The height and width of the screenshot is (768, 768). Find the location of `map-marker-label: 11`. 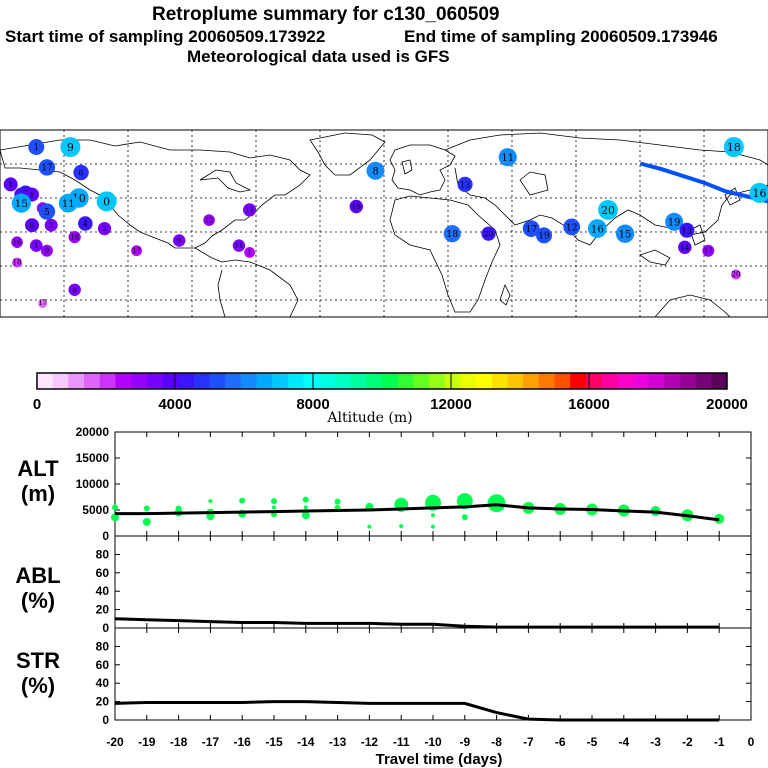

map-marker-label: 11 is located at coordinates (507, 158).